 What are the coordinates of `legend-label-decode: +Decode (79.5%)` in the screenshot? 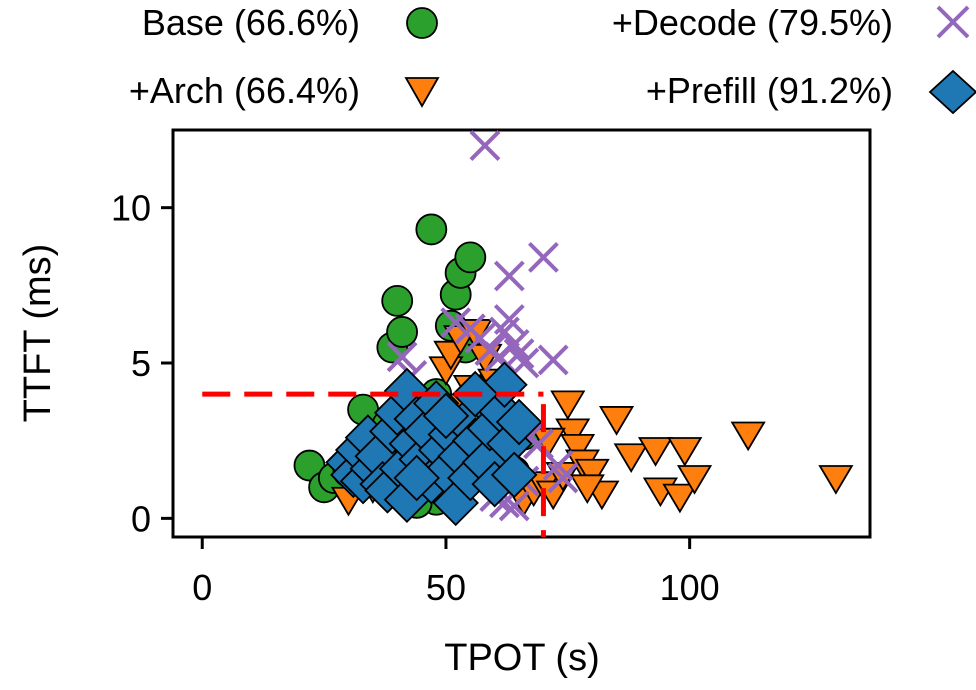 It's located at (752, 22).